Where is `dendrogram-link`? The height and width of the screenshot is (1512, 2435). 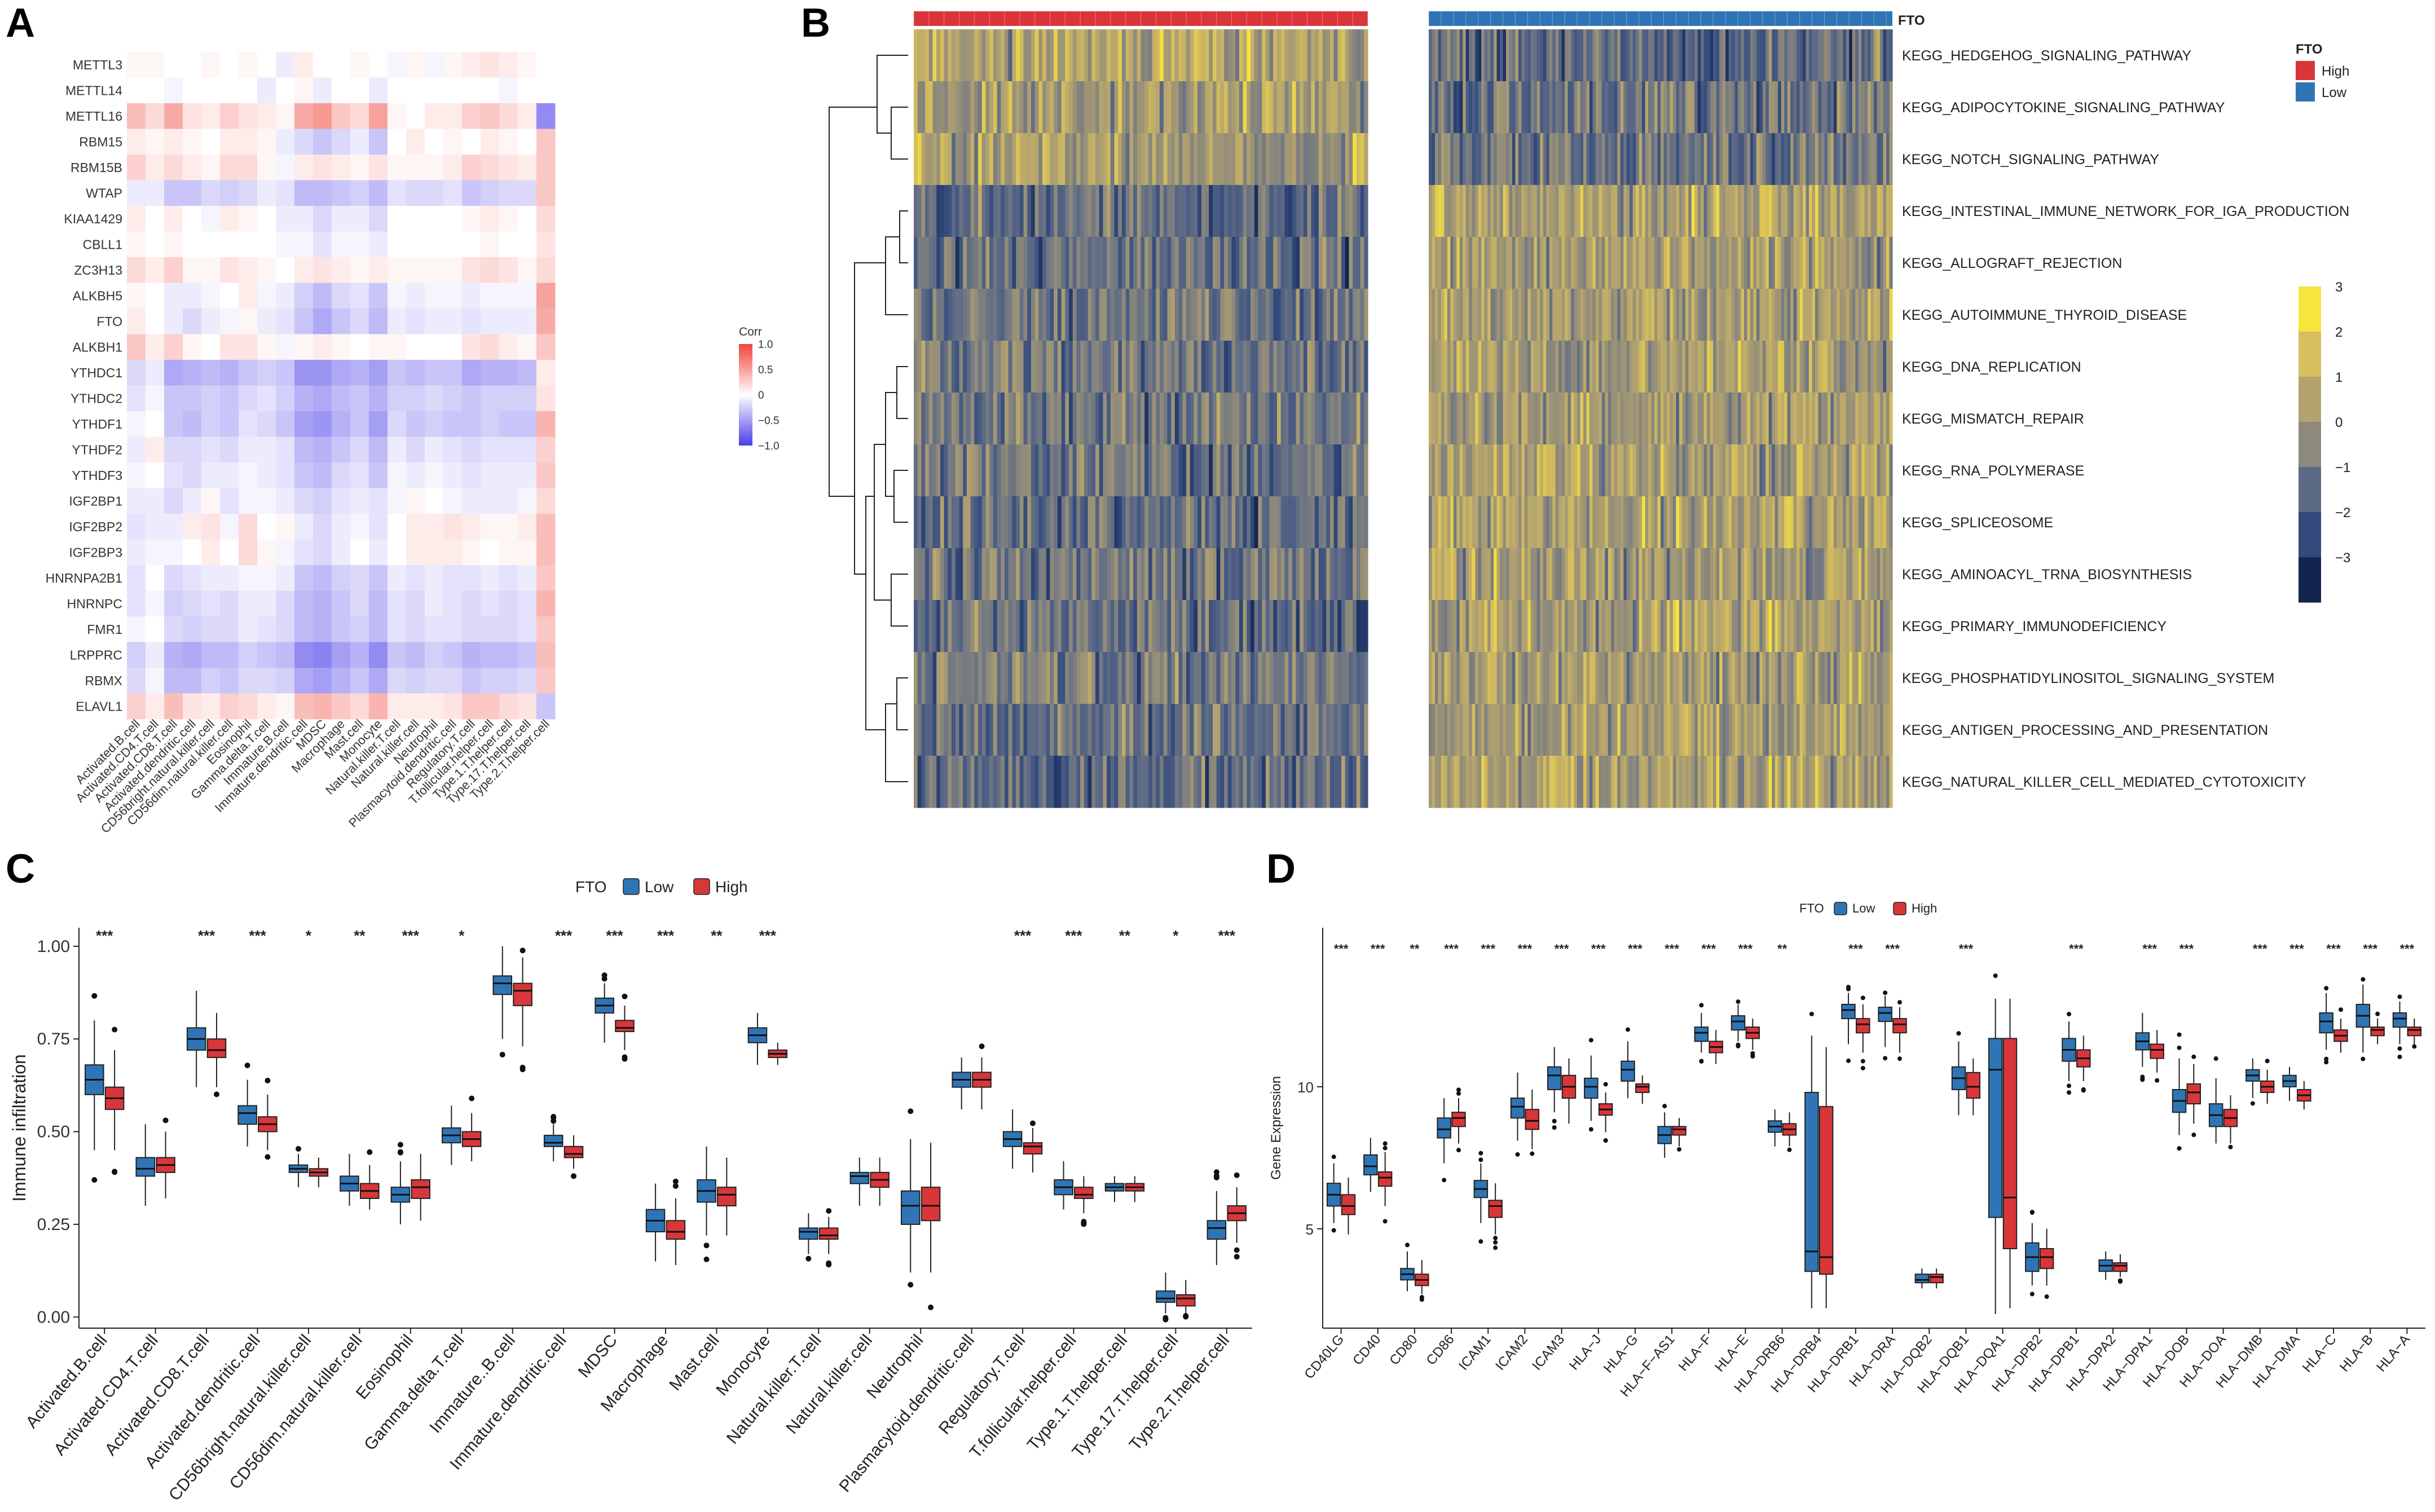
dendrogram-link is located at coordinates (896, 742).